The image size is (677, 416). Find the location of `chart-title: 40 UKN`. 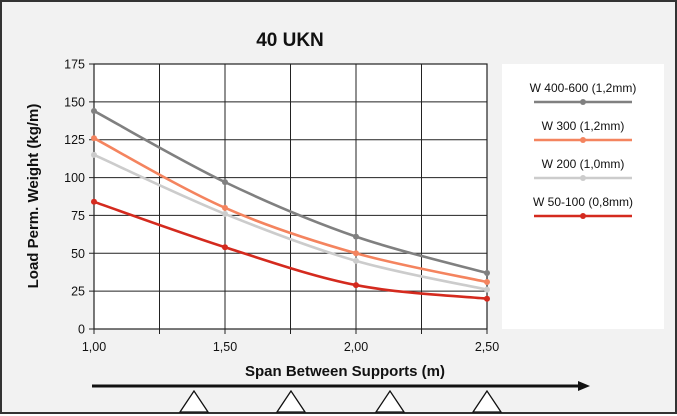

chart-title: 40 UKN is located at coordinates (290, 40).